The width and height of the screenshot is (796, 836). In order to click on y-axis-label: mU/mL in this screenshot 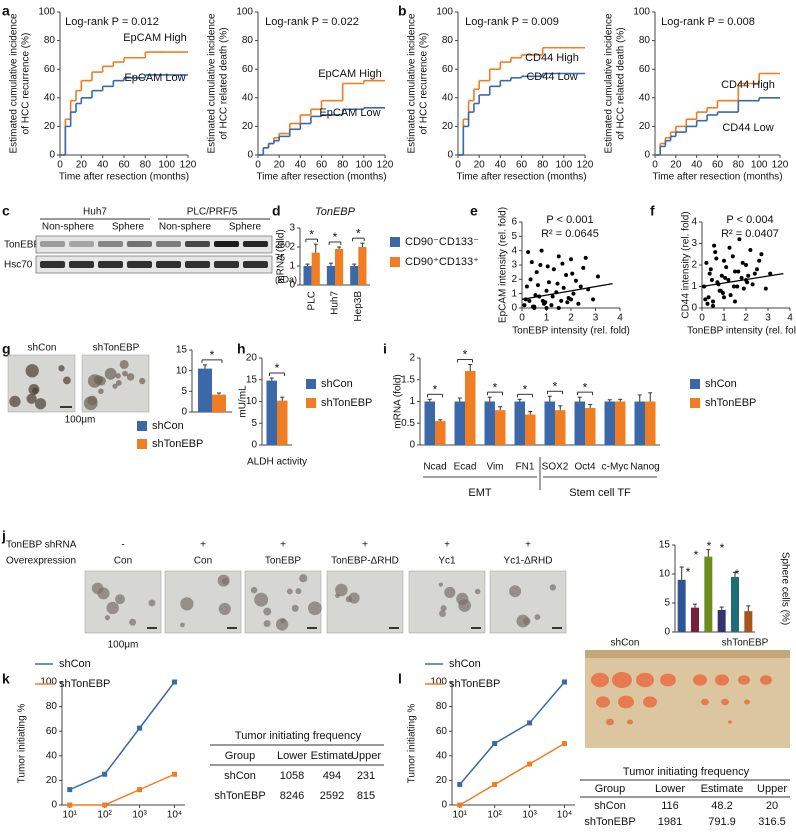, I will do `click(243, 401)`.